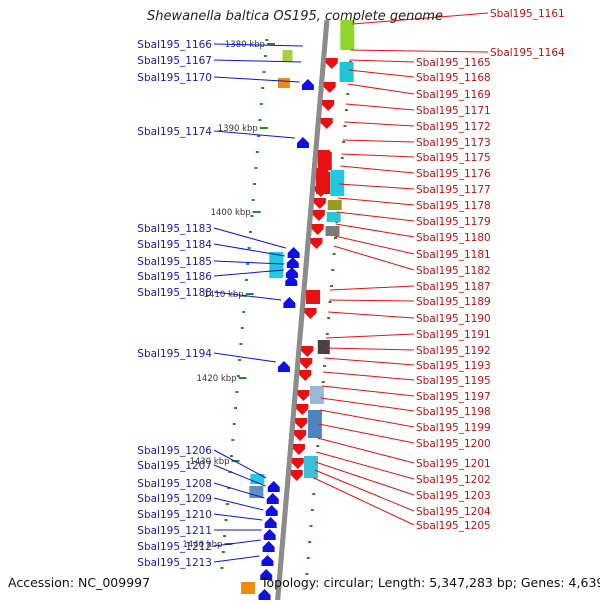 This screenshot has height=604, width=600. What do you see at coordinates (174, 277) in the screenshot?
I see `left-gene-label: Sbal195_1186` at bounding box center [174, 277].